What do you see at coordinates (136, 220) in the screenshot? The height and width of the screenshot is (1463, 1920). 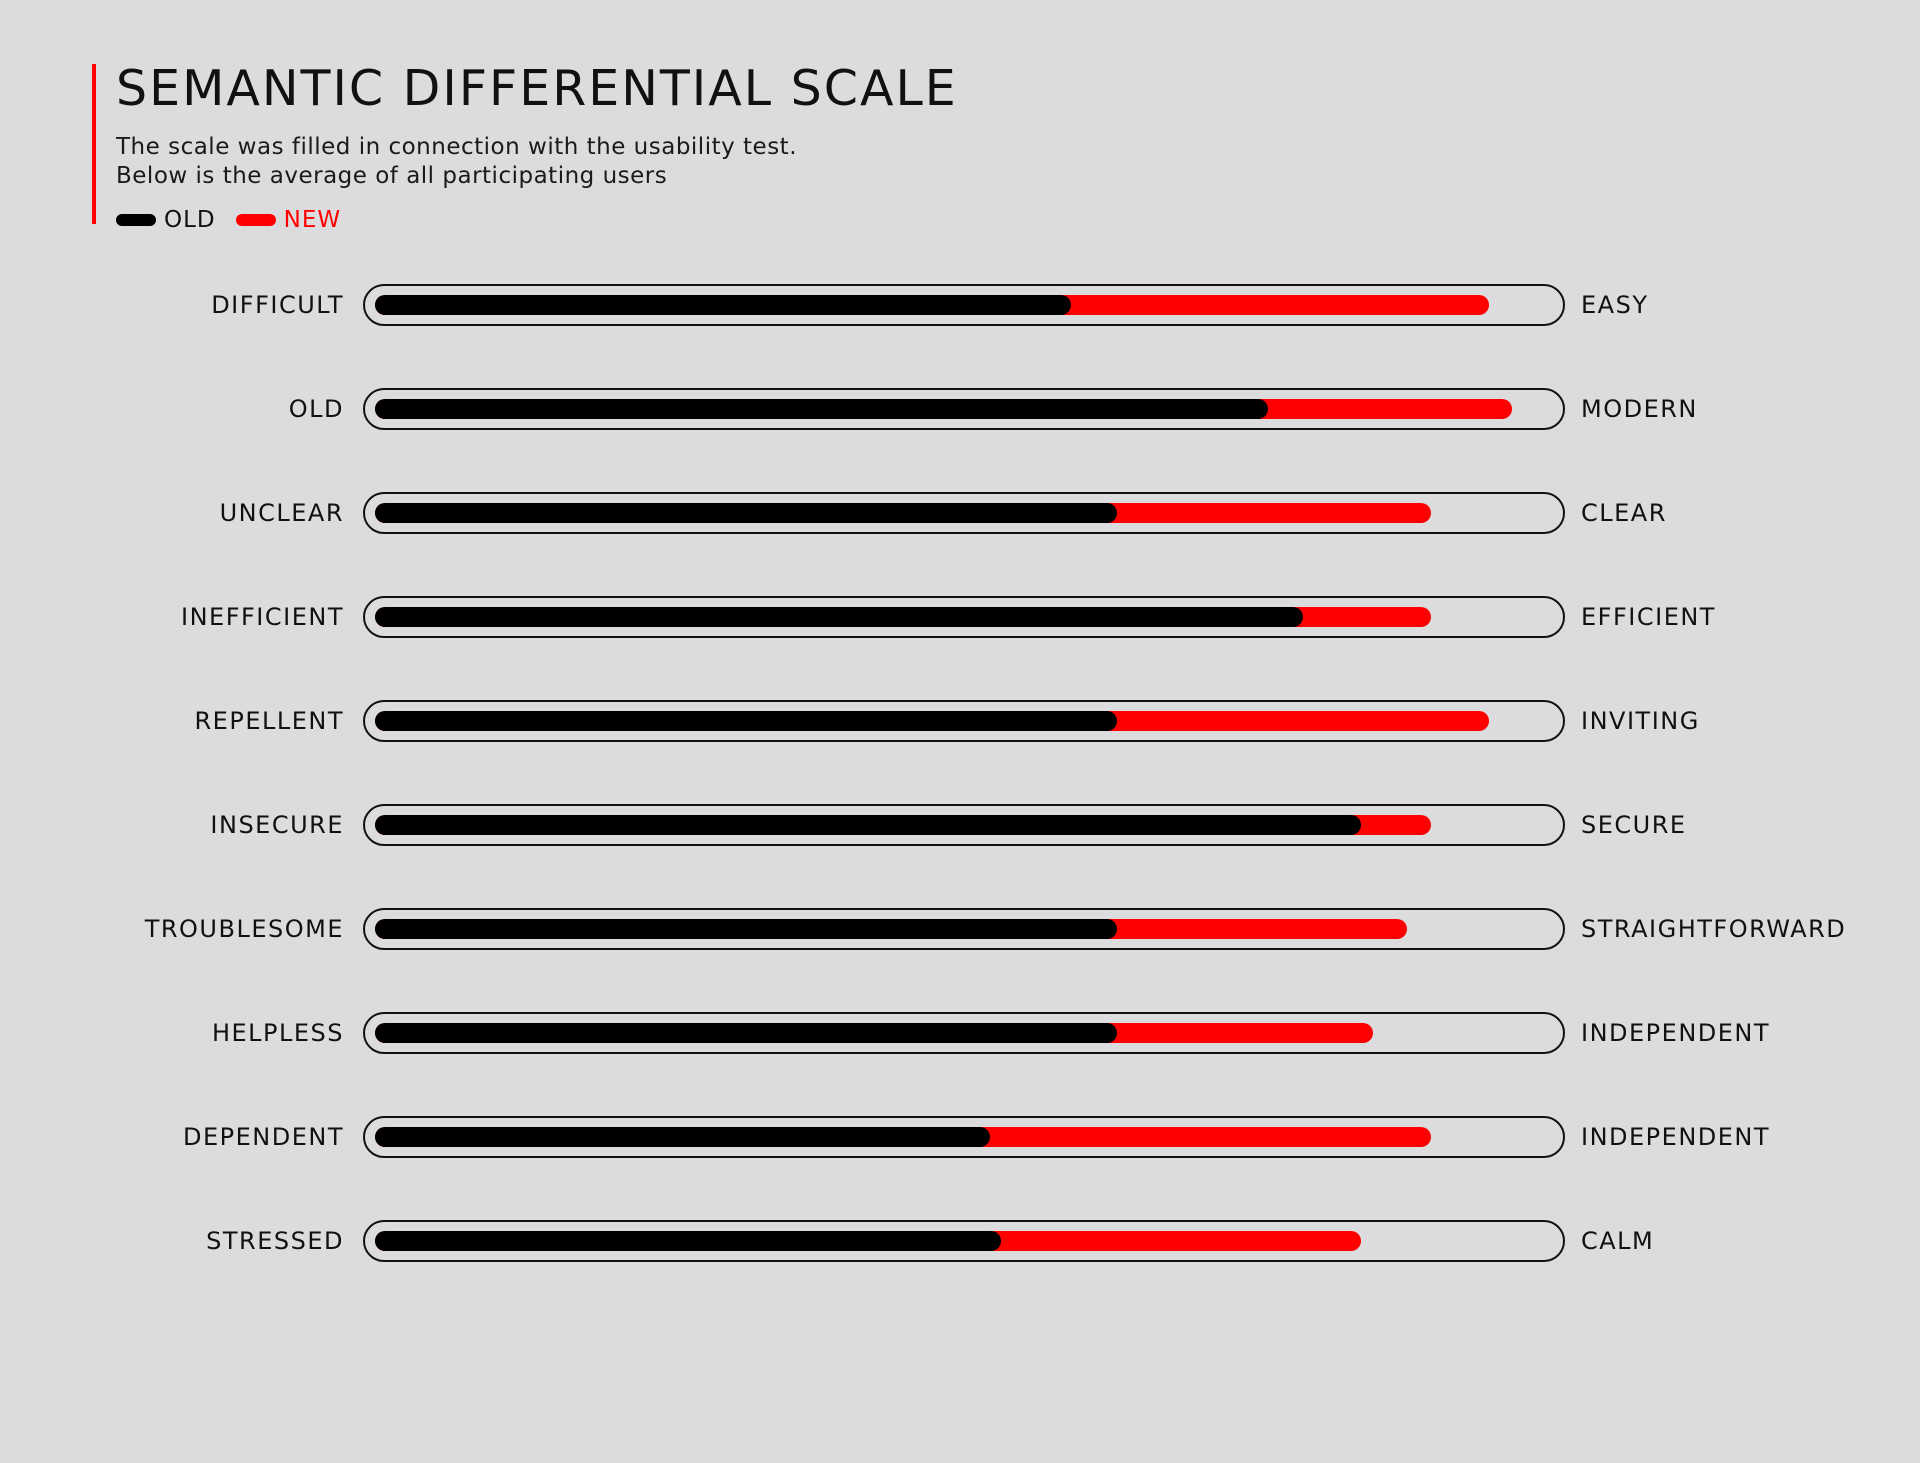 I see `legend-swatch-old` at bounding box center [136, 220].